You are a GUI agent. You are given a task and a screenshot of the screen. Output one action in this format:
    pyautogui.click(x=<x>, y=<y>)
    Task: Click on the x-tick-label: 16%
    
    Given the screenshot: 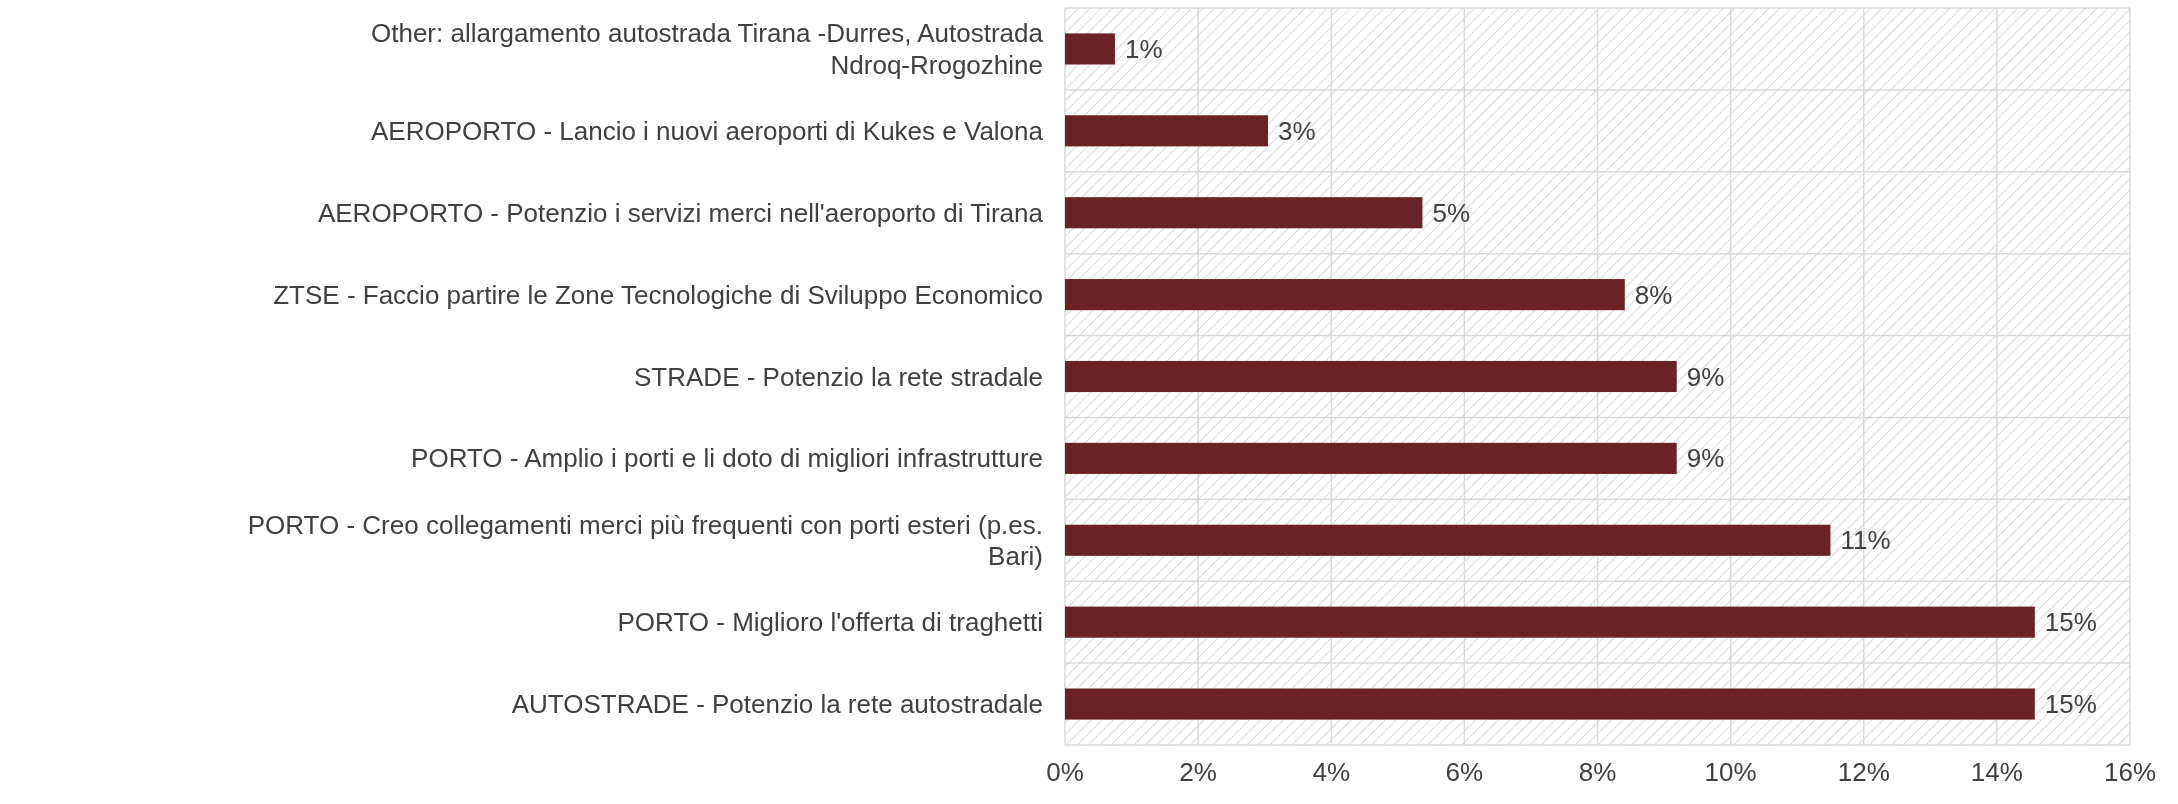 What is the action you would take?
    pyautogui.click(x=2130, y=772)
    